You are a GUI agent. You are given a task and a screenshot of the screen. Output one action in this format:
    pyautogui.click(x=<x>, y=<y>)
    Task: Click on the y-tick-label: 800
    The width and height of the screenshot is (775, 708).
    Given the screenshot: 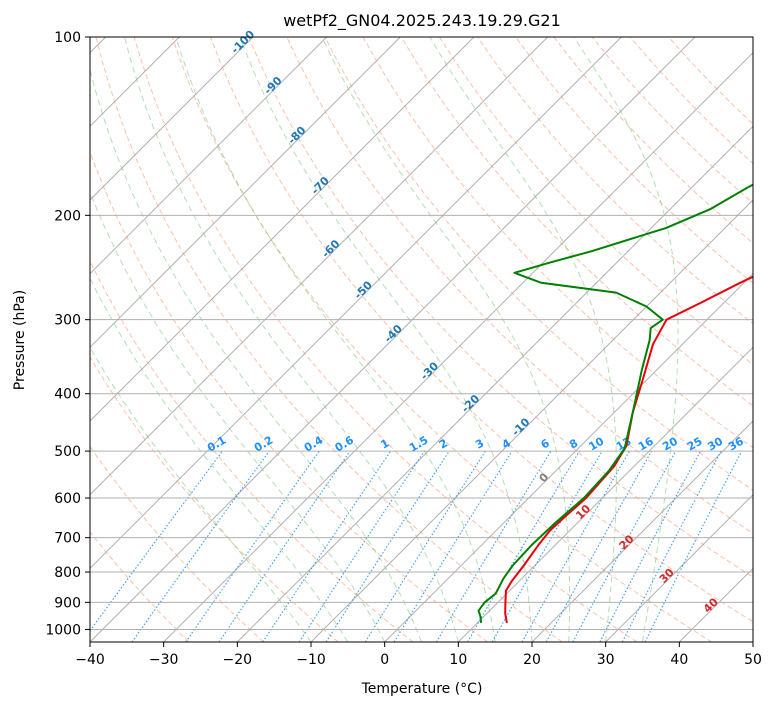 What is the action you would take?
    pyautogui.click(x=67, y=573)
    